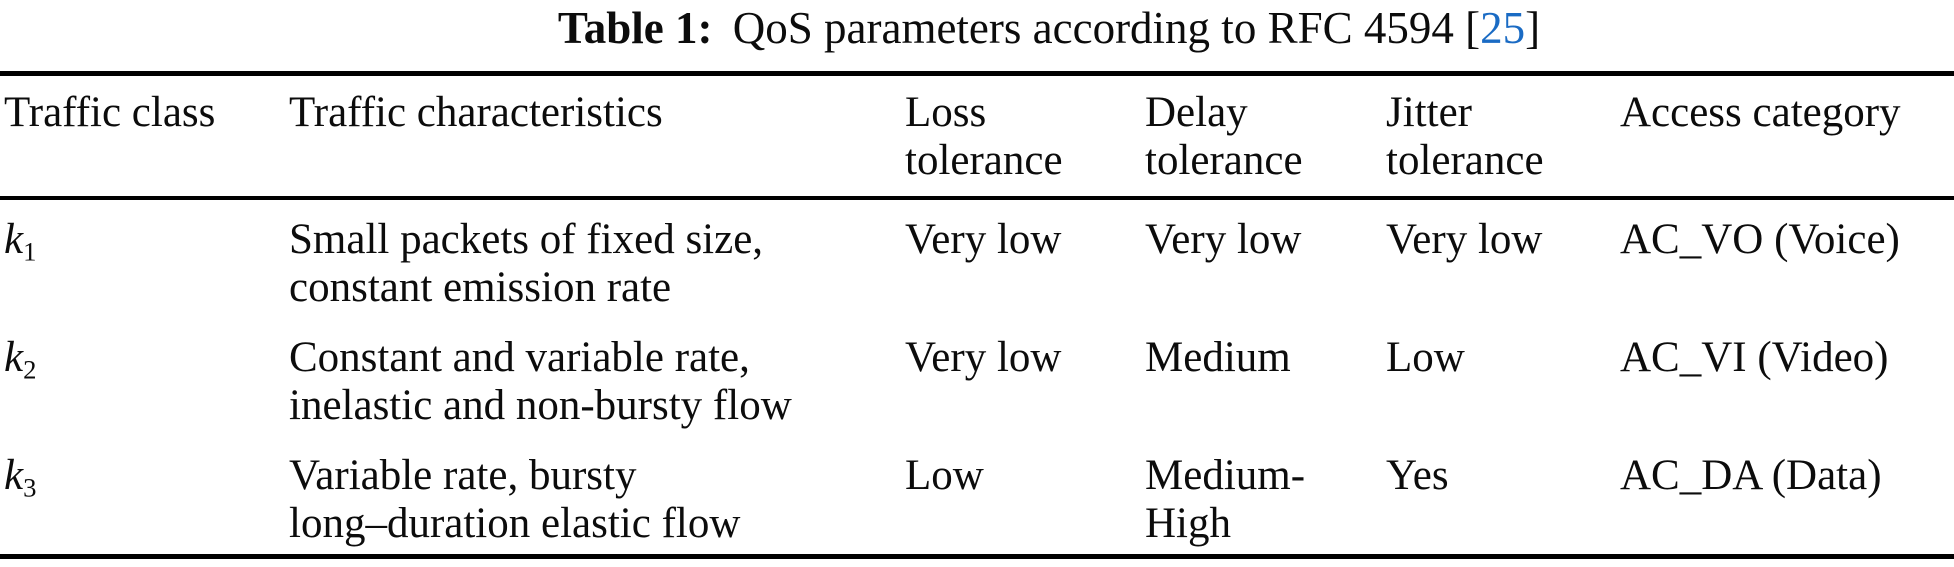 The height and width of the screenshot is (567, 1954). I want to click on col-header-jitter-tolerance: Jitter tolerance, so click(1465, 136).